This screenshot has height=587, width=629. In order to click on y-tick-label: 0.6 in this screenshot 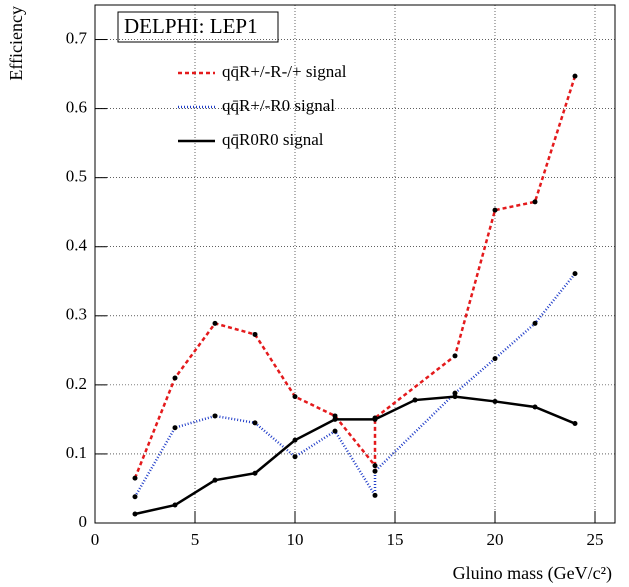, I will do `click(76, 107)`.